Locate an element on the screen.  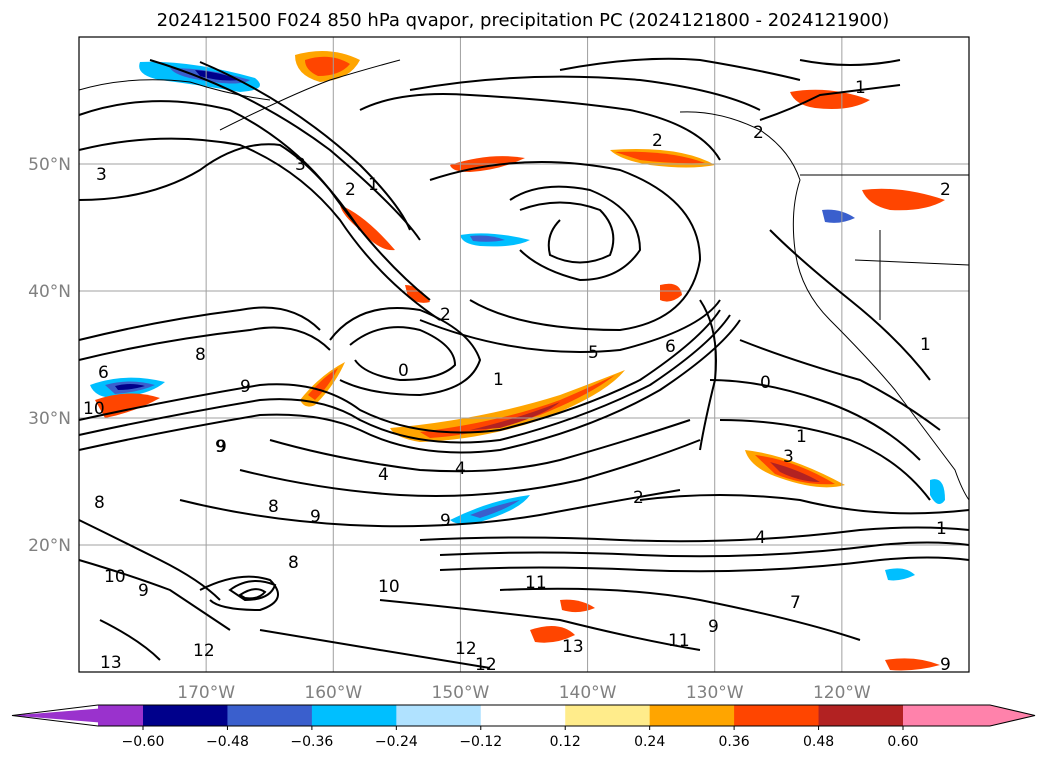
contour-label: 5 is located at coordinates (593, 353).